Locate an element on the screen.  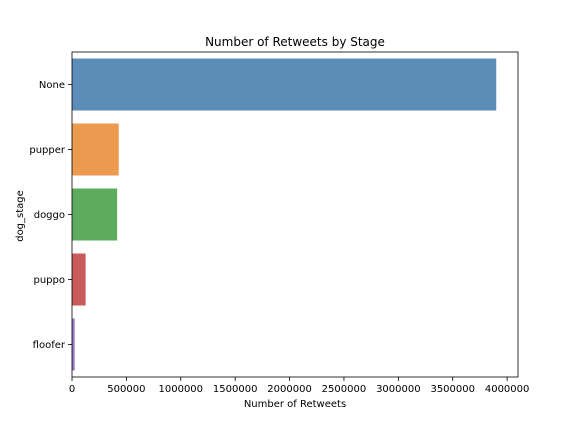
chart-title: Number of Retweets by Stage is located at coordinates (295, 42).